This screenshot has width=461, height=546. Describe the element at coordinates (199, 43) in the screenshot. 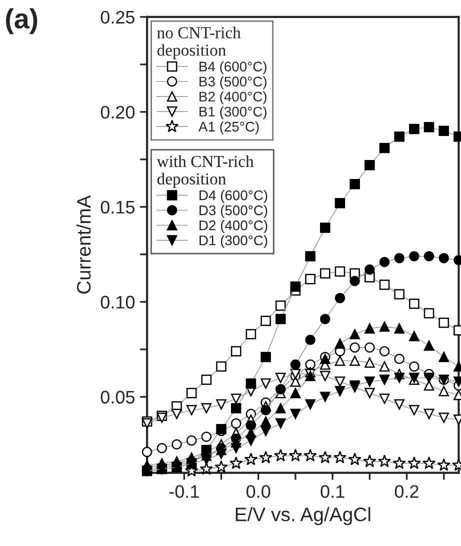

I see `text: no CNT-rich deposition` at that location.